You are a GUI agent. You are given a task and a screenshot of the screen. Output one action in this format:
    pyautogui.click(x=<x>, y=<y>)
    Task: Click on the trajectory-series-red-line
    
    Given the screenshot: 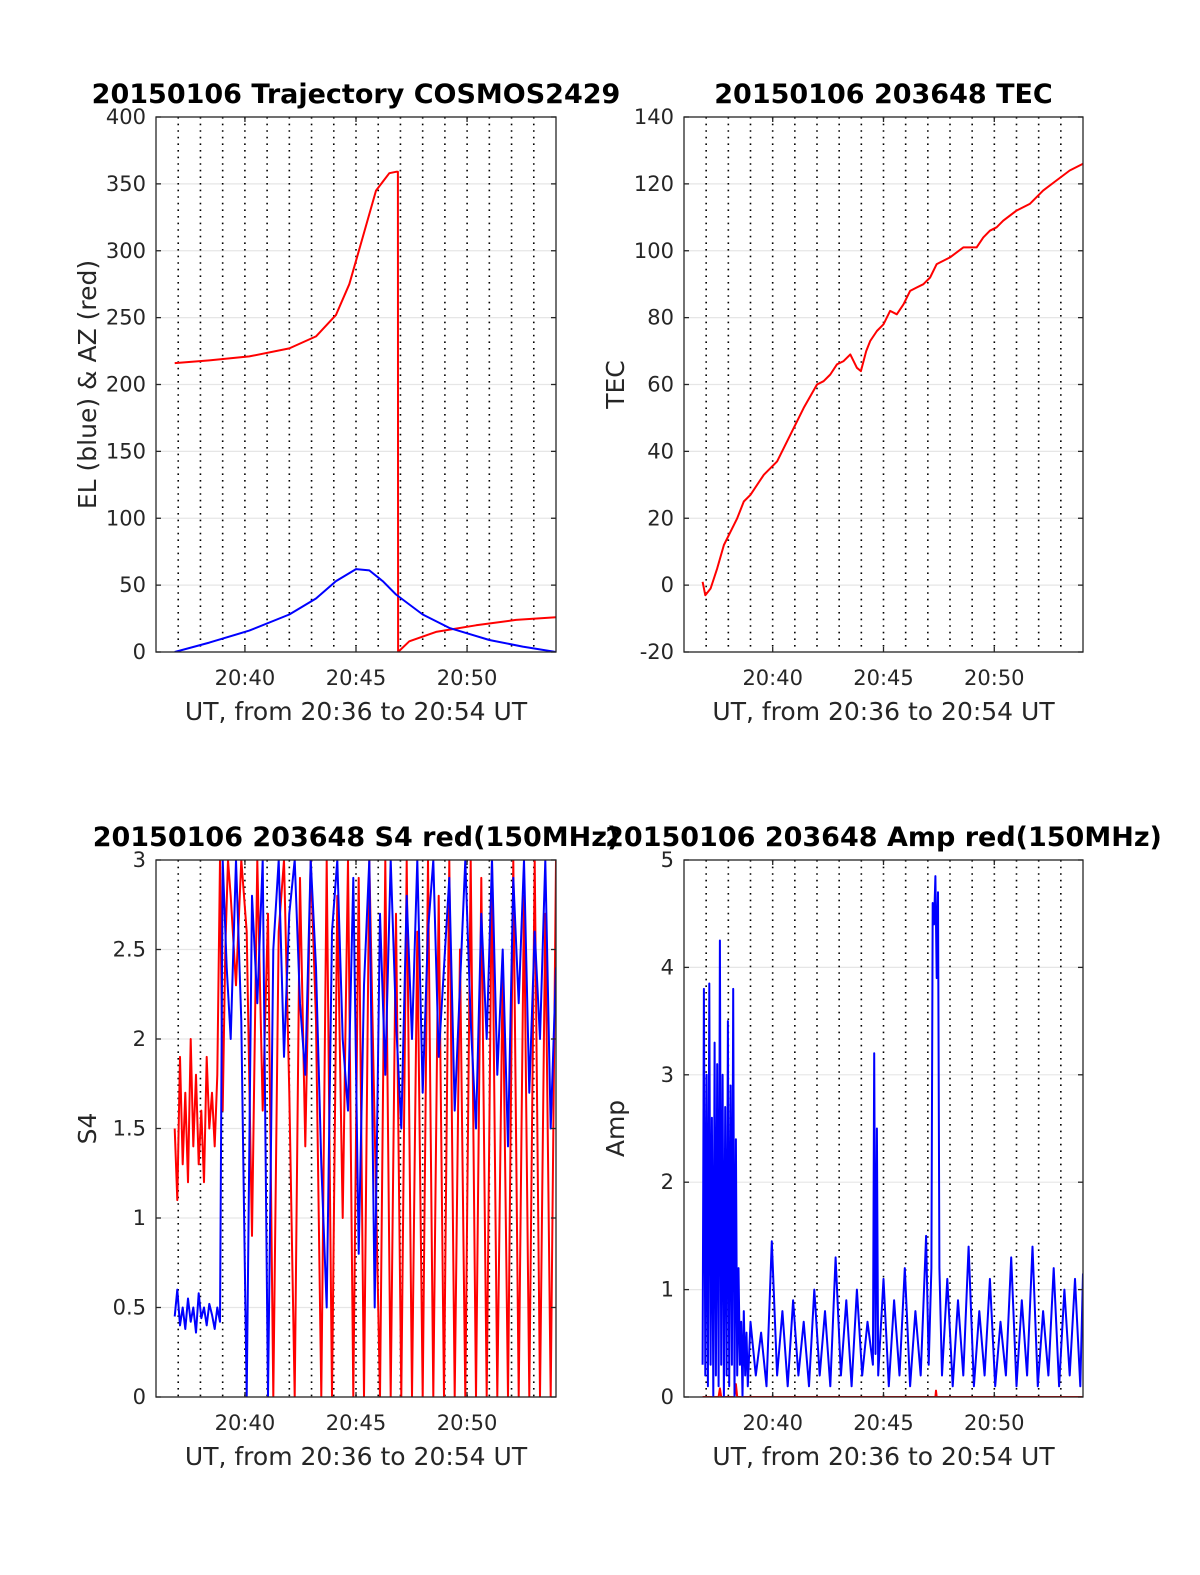 What is the action you would take?
    pyautogui.click(x=365, y=411)
    